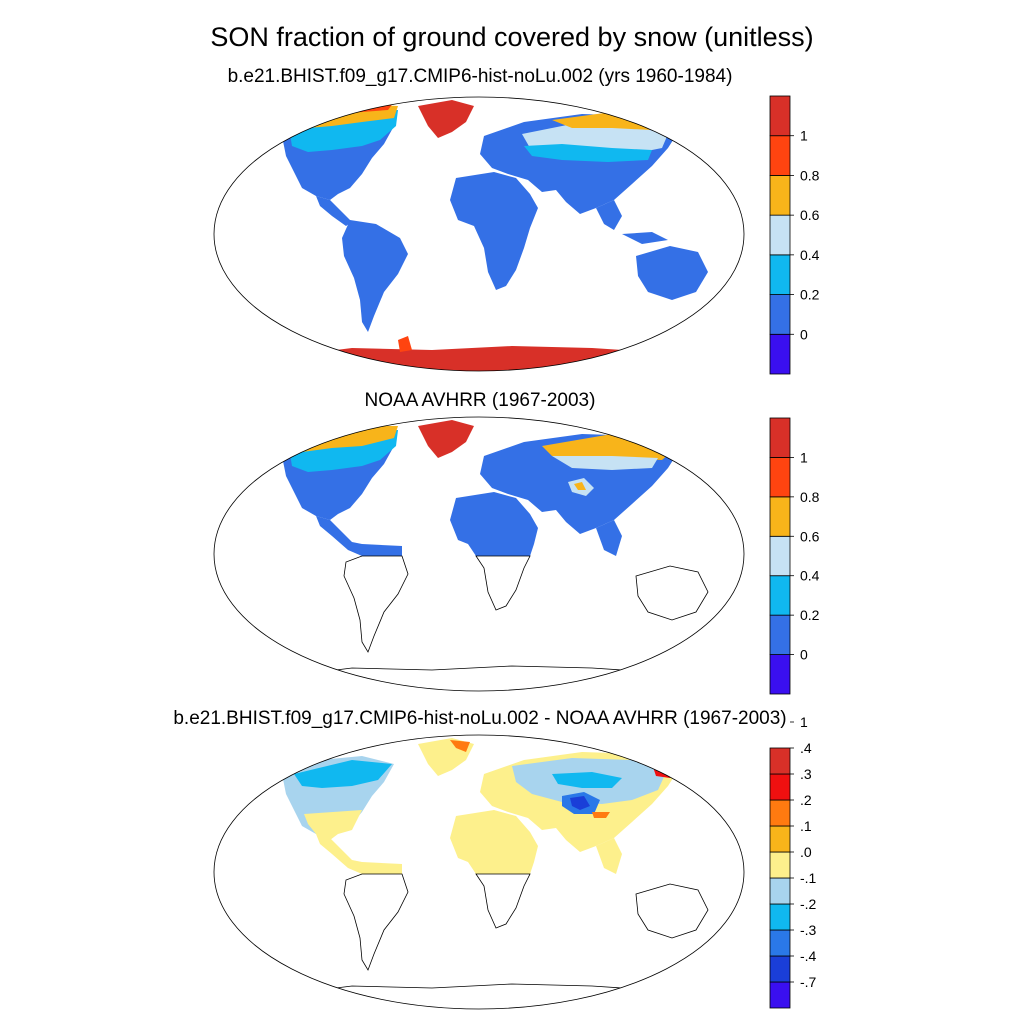  What do you see at coordinates (645, 238) in the screenshot?
I see `region-indonesia` at bounding box center [645, 238].